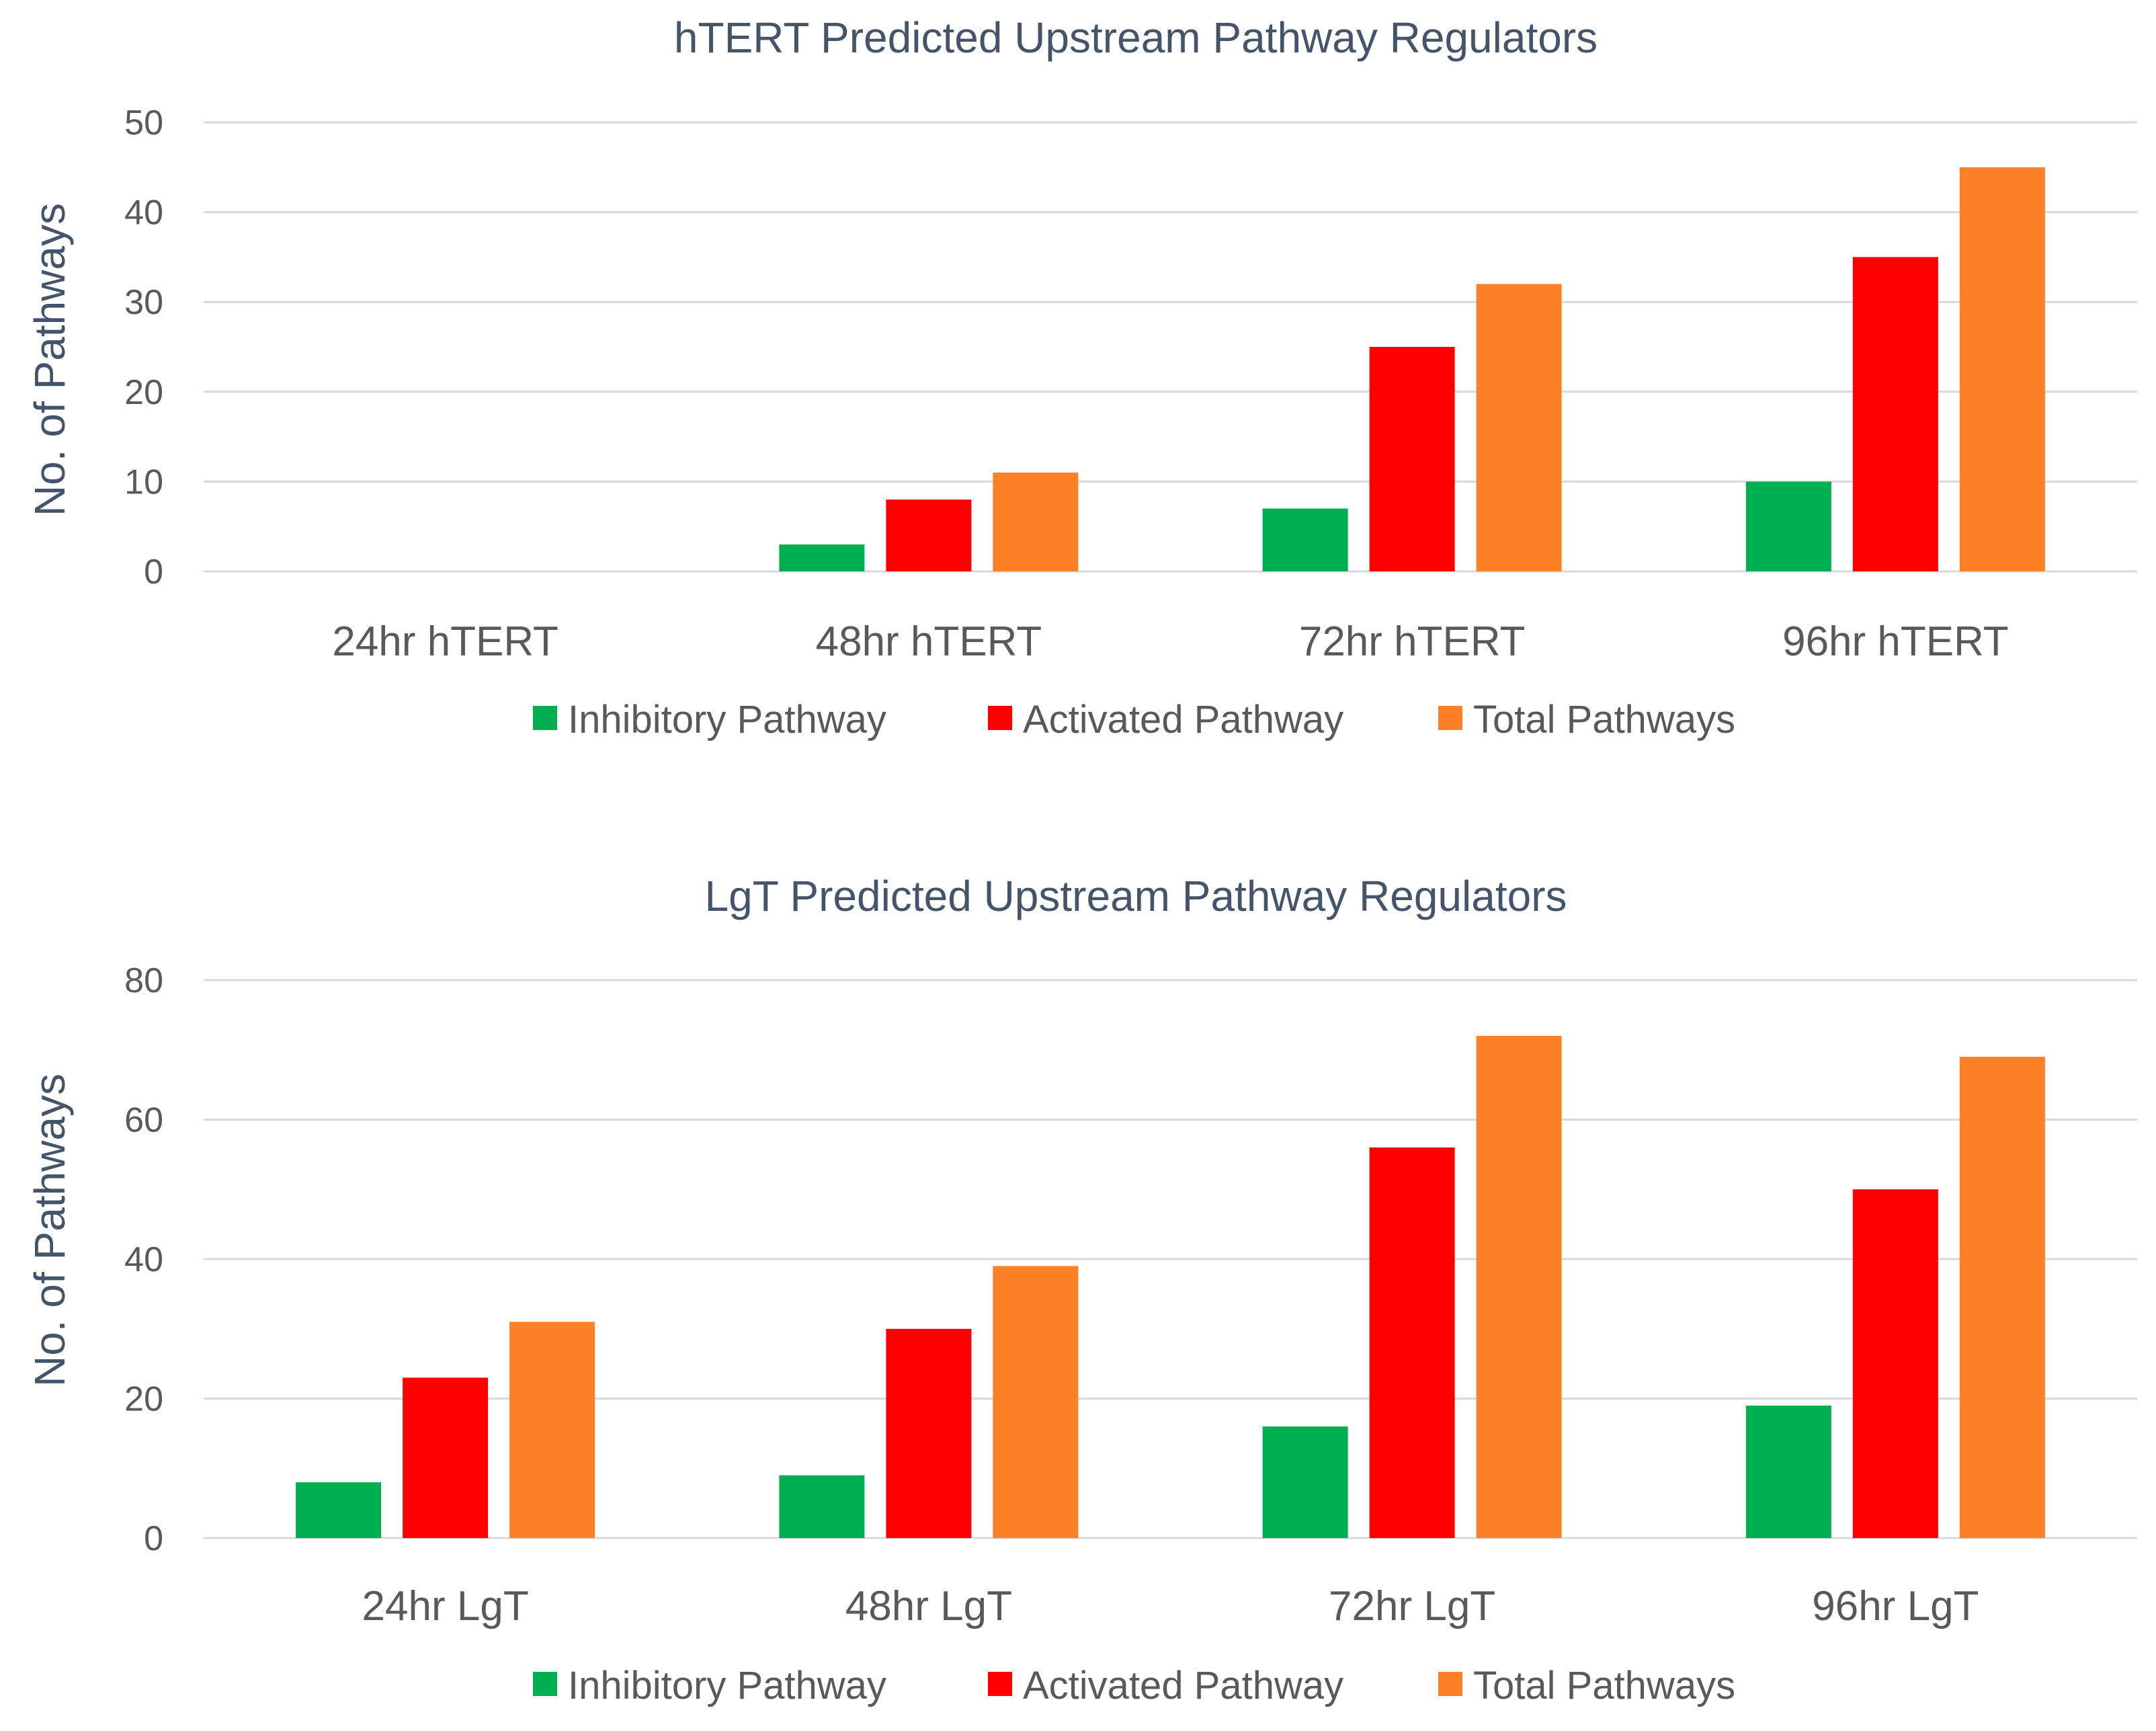 Image resolution: width=2156 pixels, height=1731 pixels. Describe the element at coordinates (143, 302) in the screenshot. I see `y-tick-label: 30` at that location.